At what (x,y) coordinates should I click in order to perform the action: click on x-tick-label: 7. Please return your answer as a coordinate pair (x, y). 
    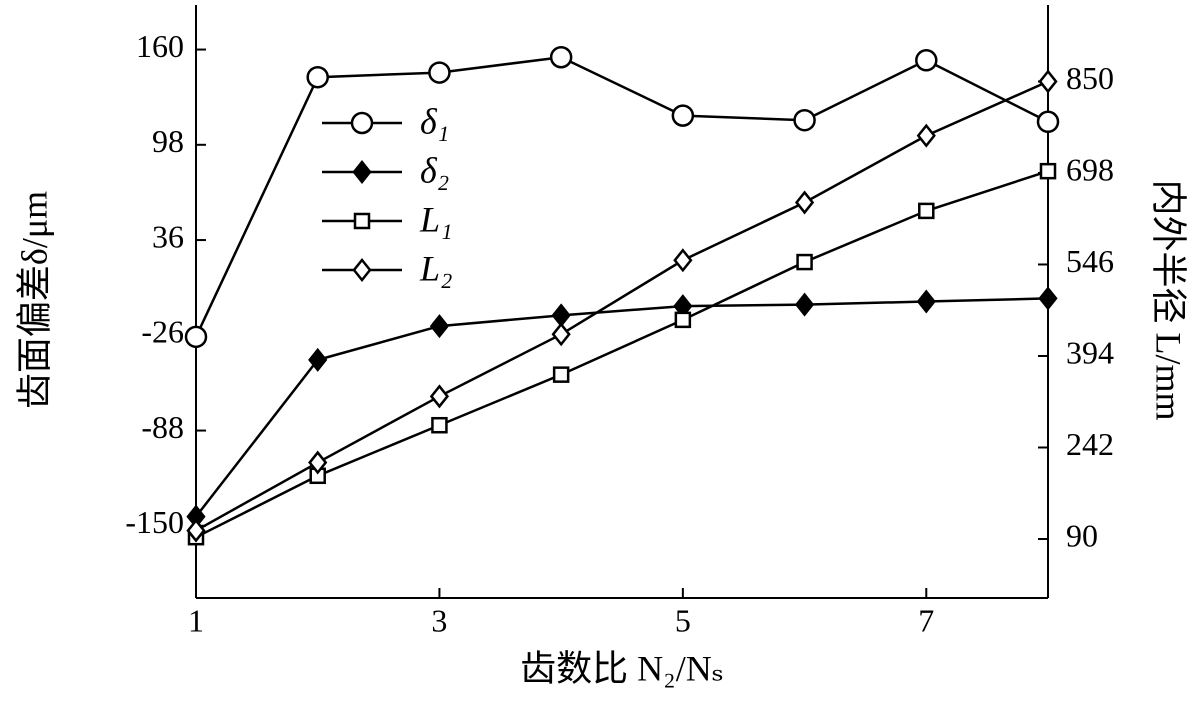
    Looking at the image, I should click on (926, 620).